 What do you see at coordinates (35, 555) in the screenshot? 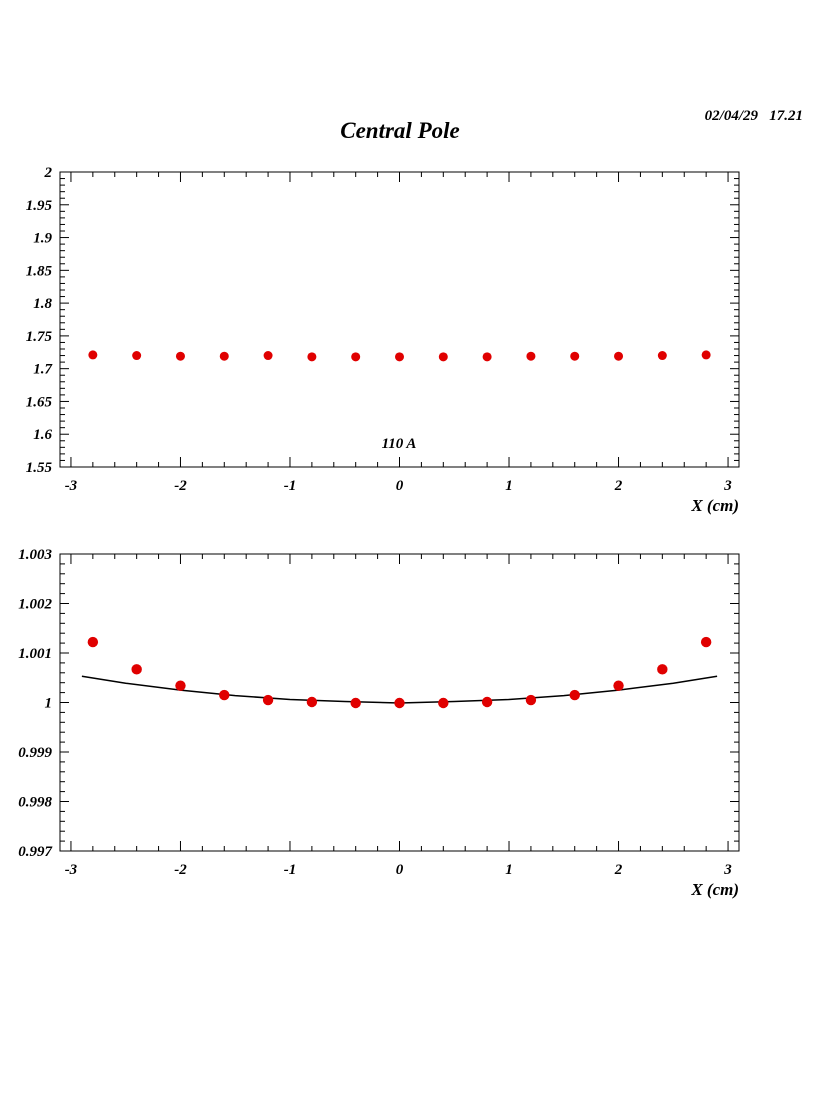
I see `y-tick-label: 1.003` at bounding box center [35, 555].